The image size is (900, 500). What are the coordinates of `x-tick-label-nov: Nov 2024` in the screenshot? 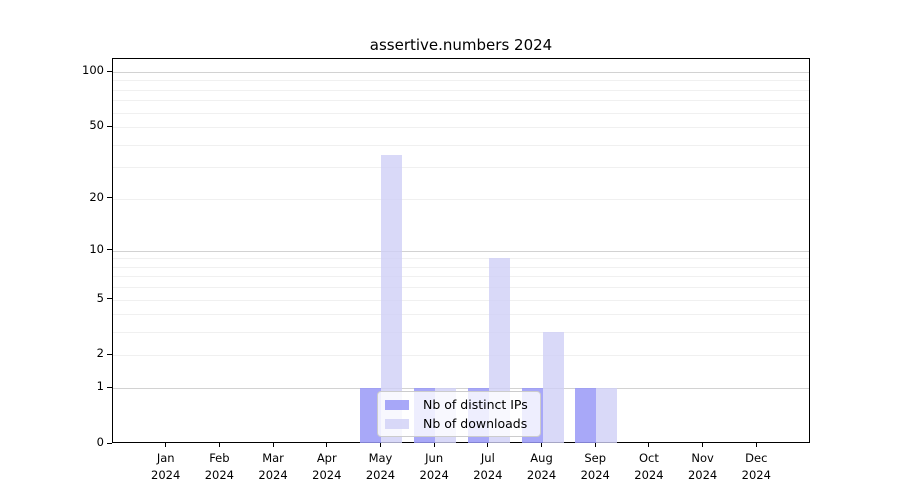 It's located at (702, 466).